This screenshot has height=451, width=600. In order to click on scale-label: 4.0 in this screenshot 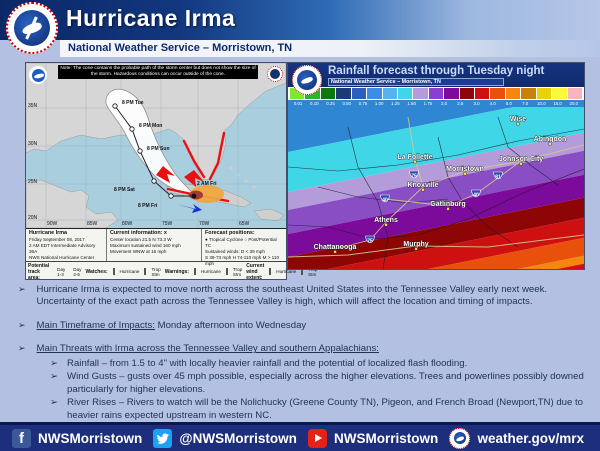, I will do `click(492, 103)`.